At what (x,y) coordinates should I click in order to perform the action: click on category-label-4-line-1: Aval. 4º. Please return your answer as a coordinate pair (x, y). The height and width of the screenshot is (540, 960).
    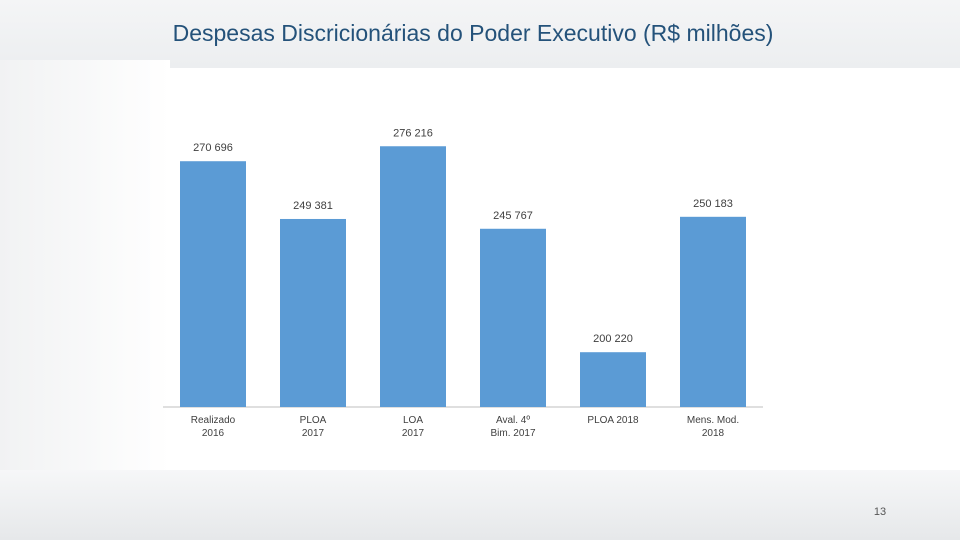
    Looking at the image, I should click on (513, 420).